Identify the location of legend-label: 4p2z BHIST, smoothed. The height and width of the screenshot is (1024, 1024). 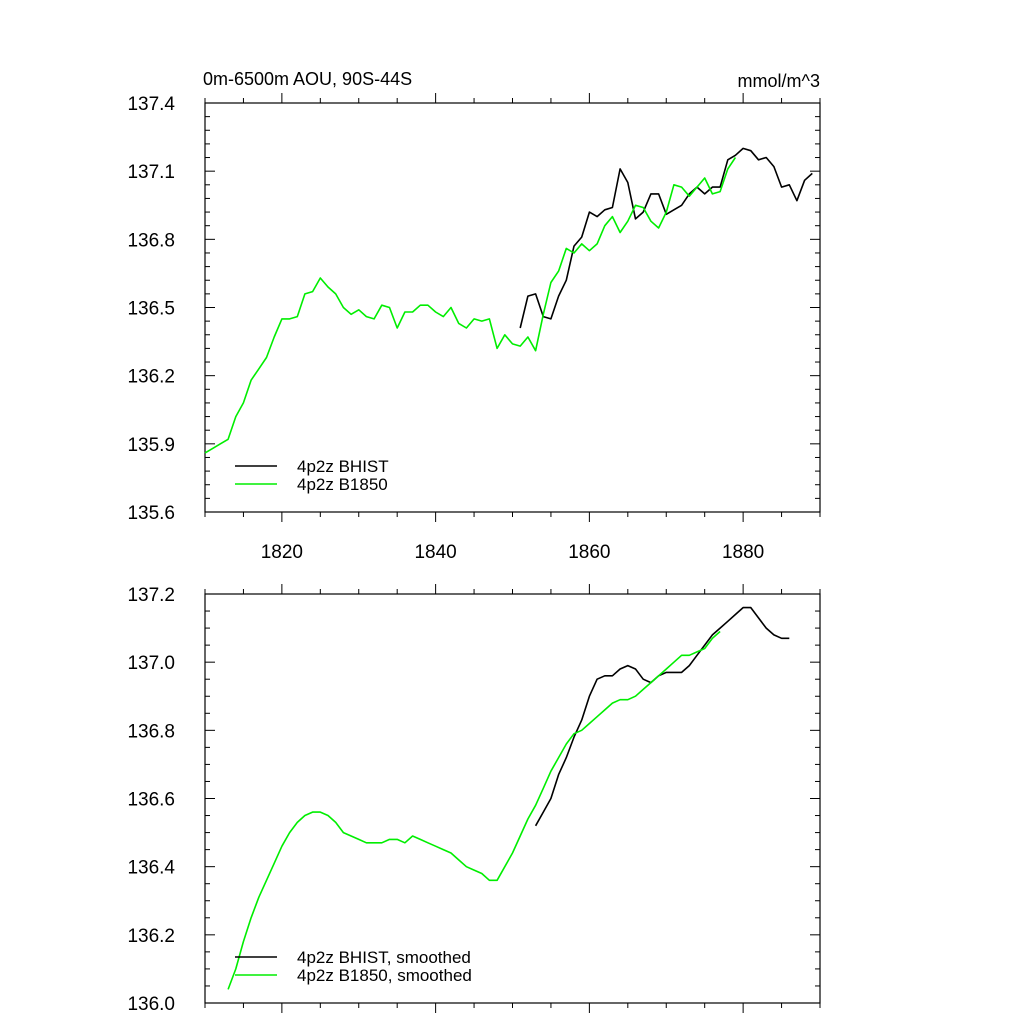
(384, 957).